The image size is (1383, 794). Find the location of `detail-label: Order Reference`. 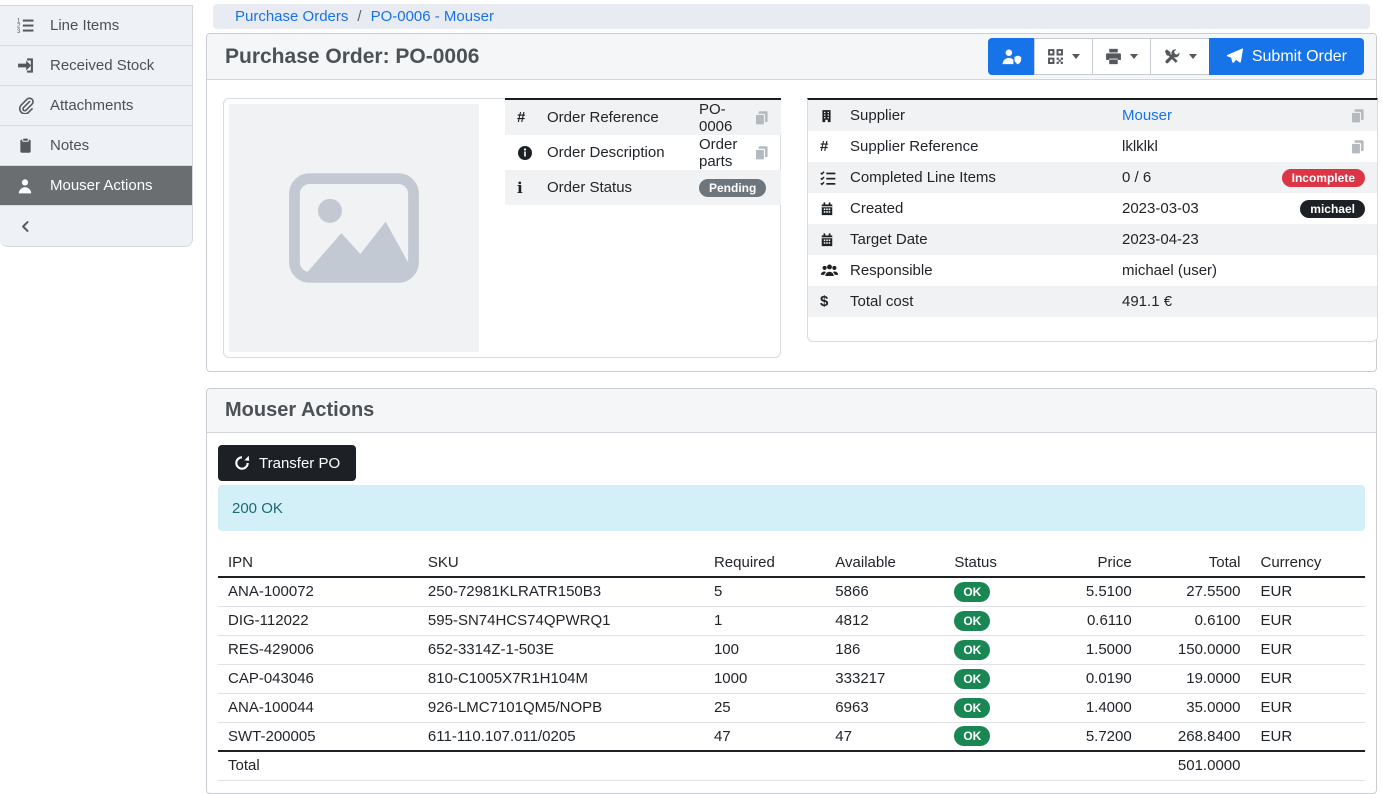

detail-label: Order Reference is located at coordinates (603, 117).